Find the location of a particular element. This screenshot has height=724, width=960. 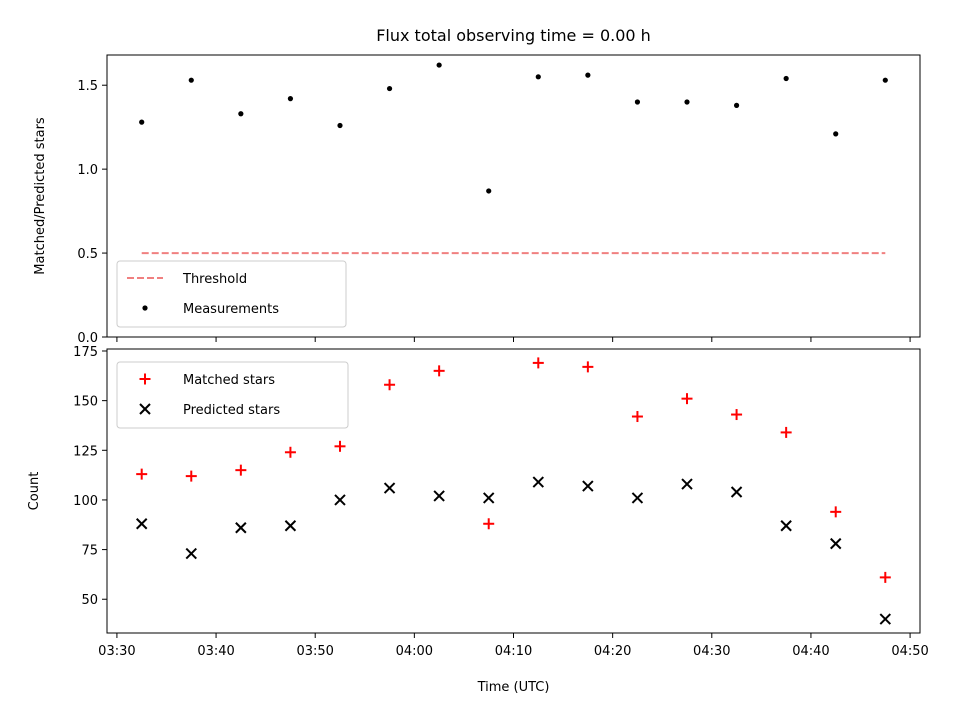

legend: Threshold Measurements is located at coordinates (231, 294).